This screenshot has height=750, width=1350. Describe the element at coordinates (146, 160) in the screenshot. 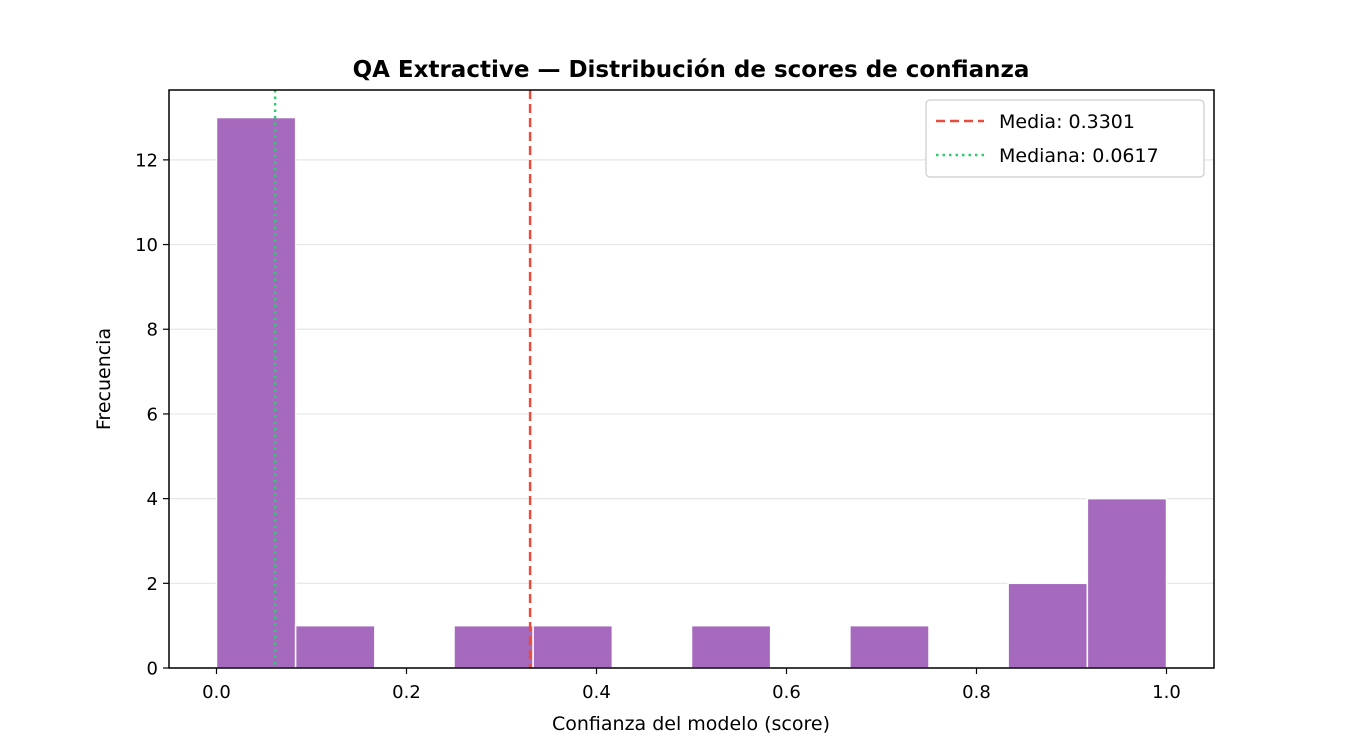

I see `y-tick-label-6: 12` at that location.